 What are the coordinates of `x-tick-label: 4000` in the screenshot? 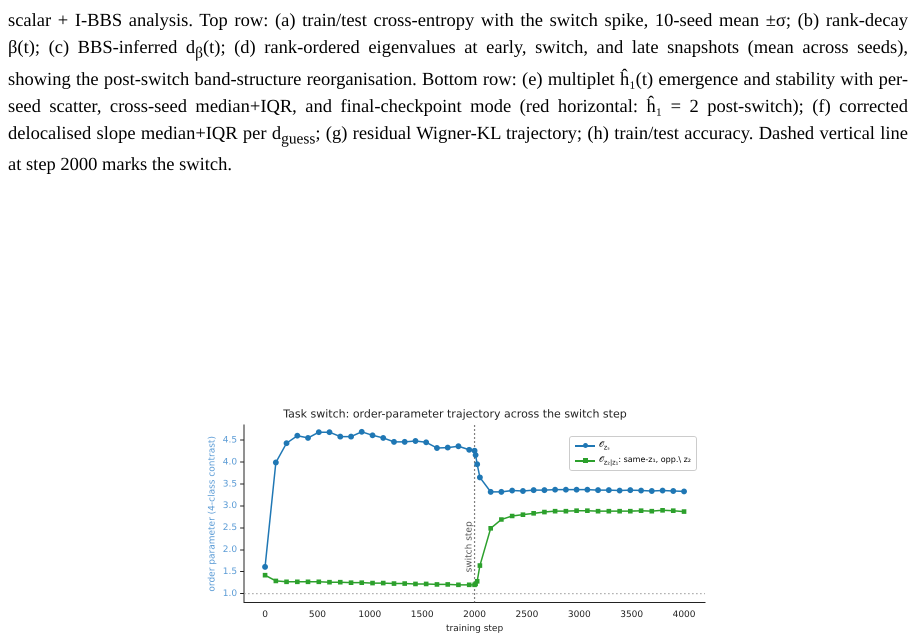 It's located at (684, 615).